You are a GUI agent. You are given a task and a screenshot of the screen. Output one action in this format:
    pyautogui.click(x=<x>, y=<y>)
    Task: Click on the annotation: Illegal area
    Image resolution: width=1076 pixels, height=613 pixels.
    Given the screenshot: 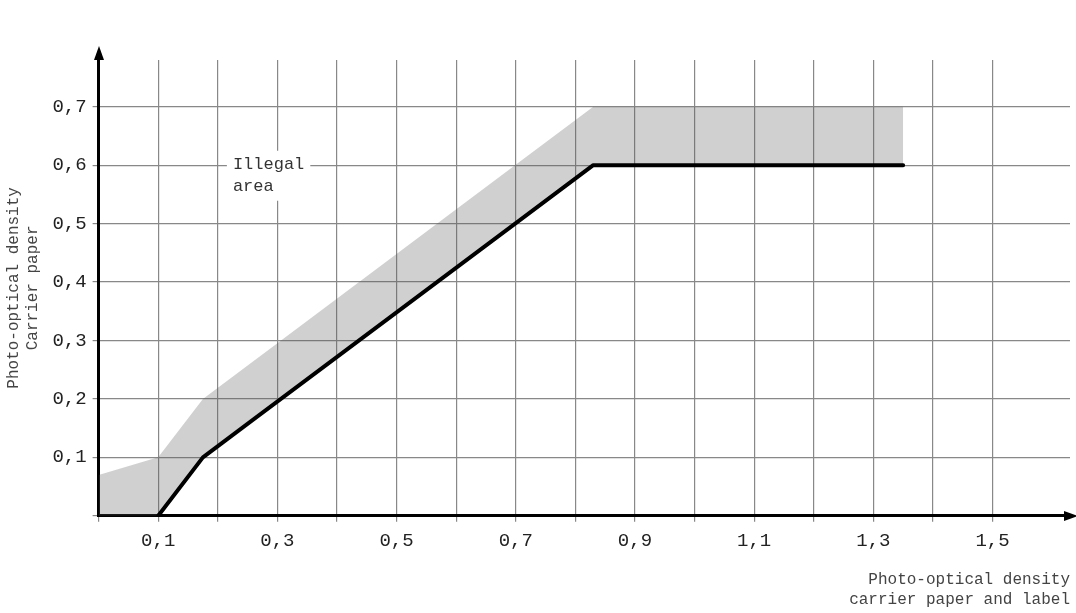 What is the action you would take?
    pyautogui.click(x=268, y=176)
    